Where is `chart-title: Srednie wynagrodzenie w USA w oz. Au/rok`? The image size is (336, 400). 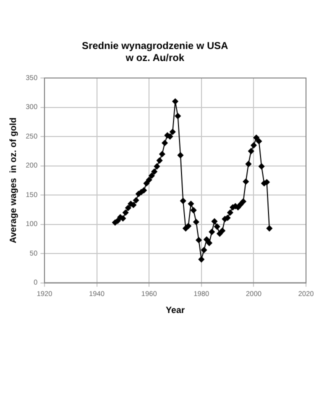
chart-title: Srednie wynagrodzenie w USA w oz. Au/rok is located at coordinates (155, 52).